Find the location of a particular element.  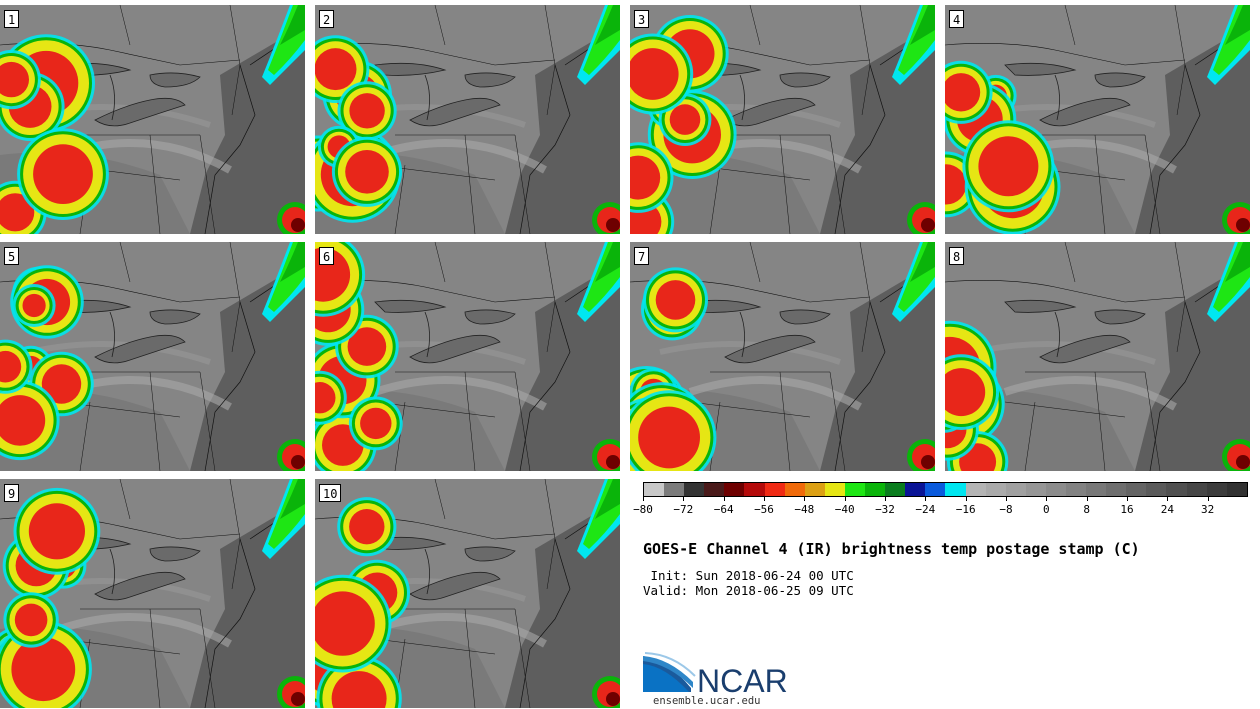

colorbar-tick-label: −8 is located at coordinates (1006, 509).